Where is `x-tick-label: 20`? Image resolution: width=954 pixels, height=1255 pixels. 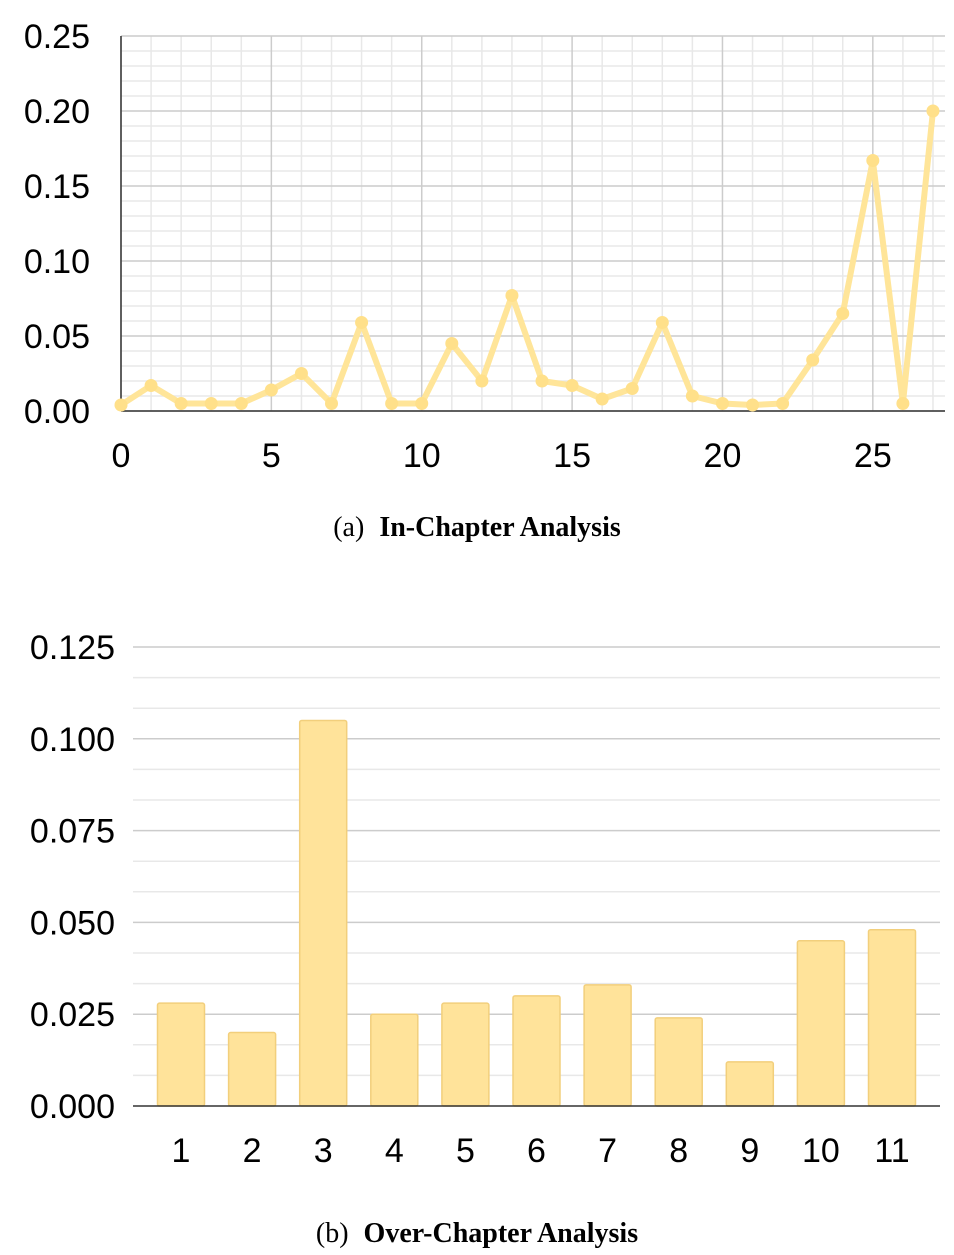
x-tick-label: 20 is located at coordinates (723, 456).